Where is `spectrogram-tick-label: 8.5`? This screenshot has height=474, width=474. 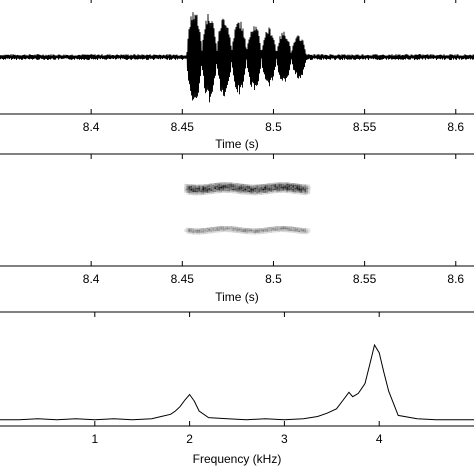
spectrogram-tick-label: 8.5 is located at coordinates (273, 279).